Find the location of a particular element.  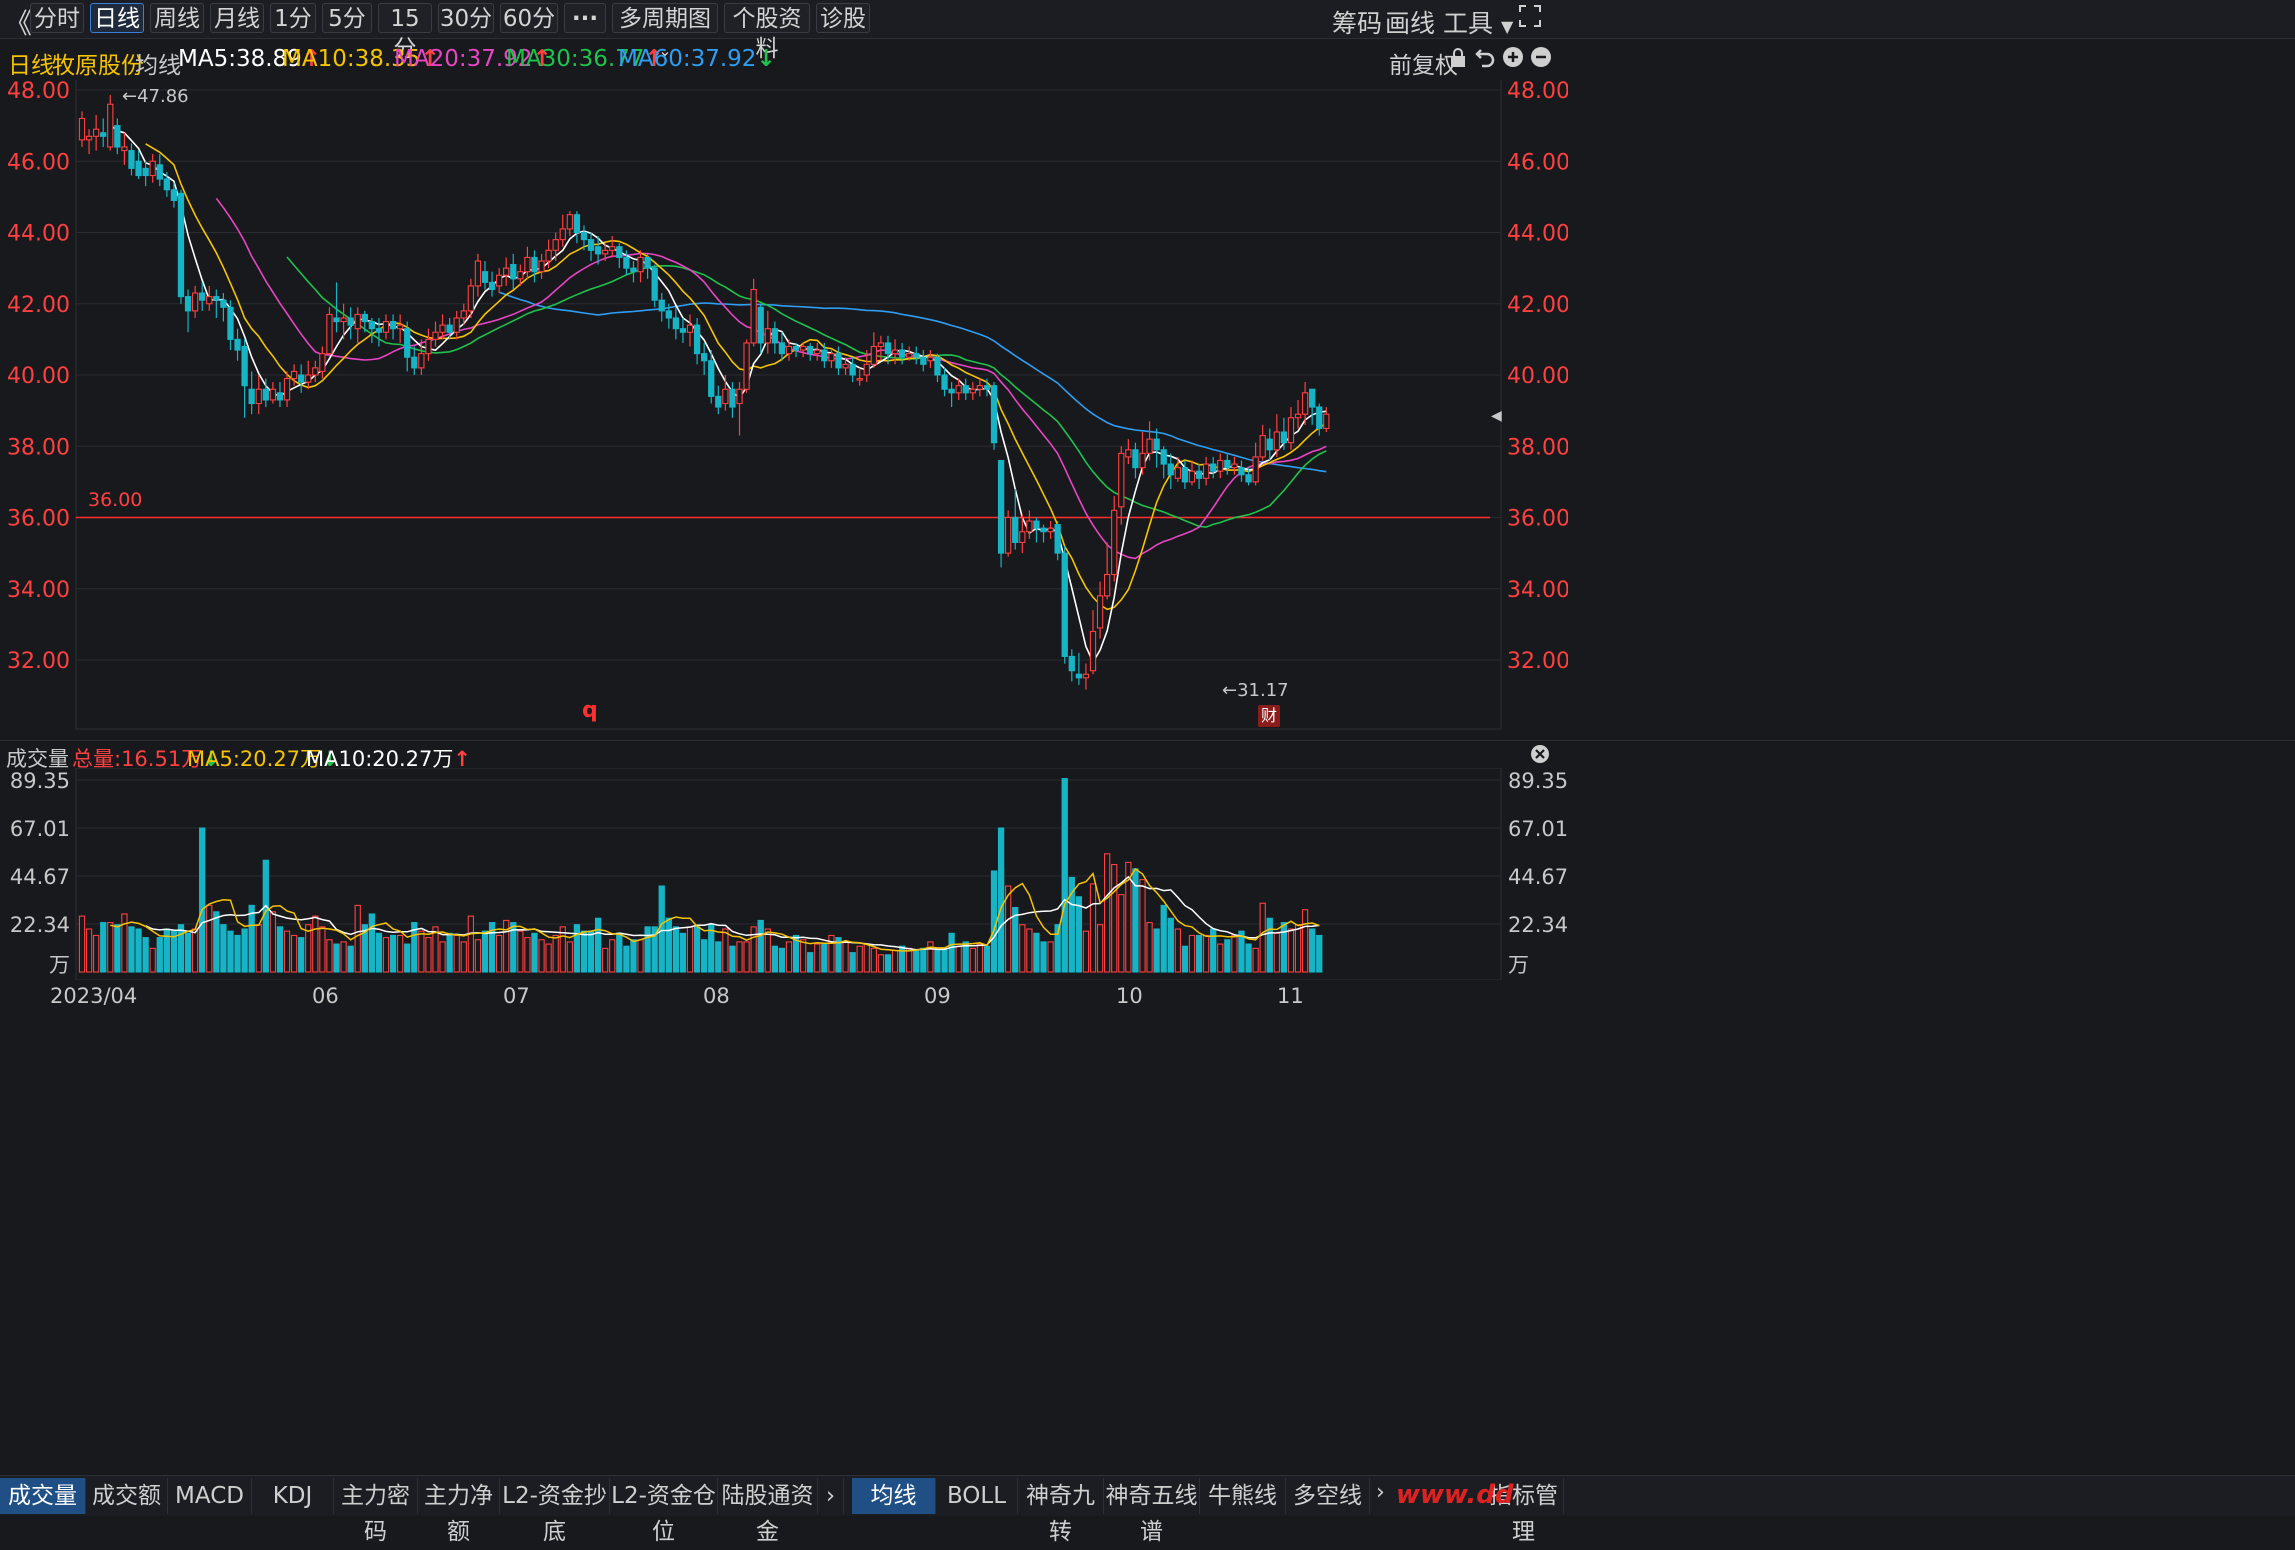

period-button-8: 60分 is located at coordinates (529, 18).